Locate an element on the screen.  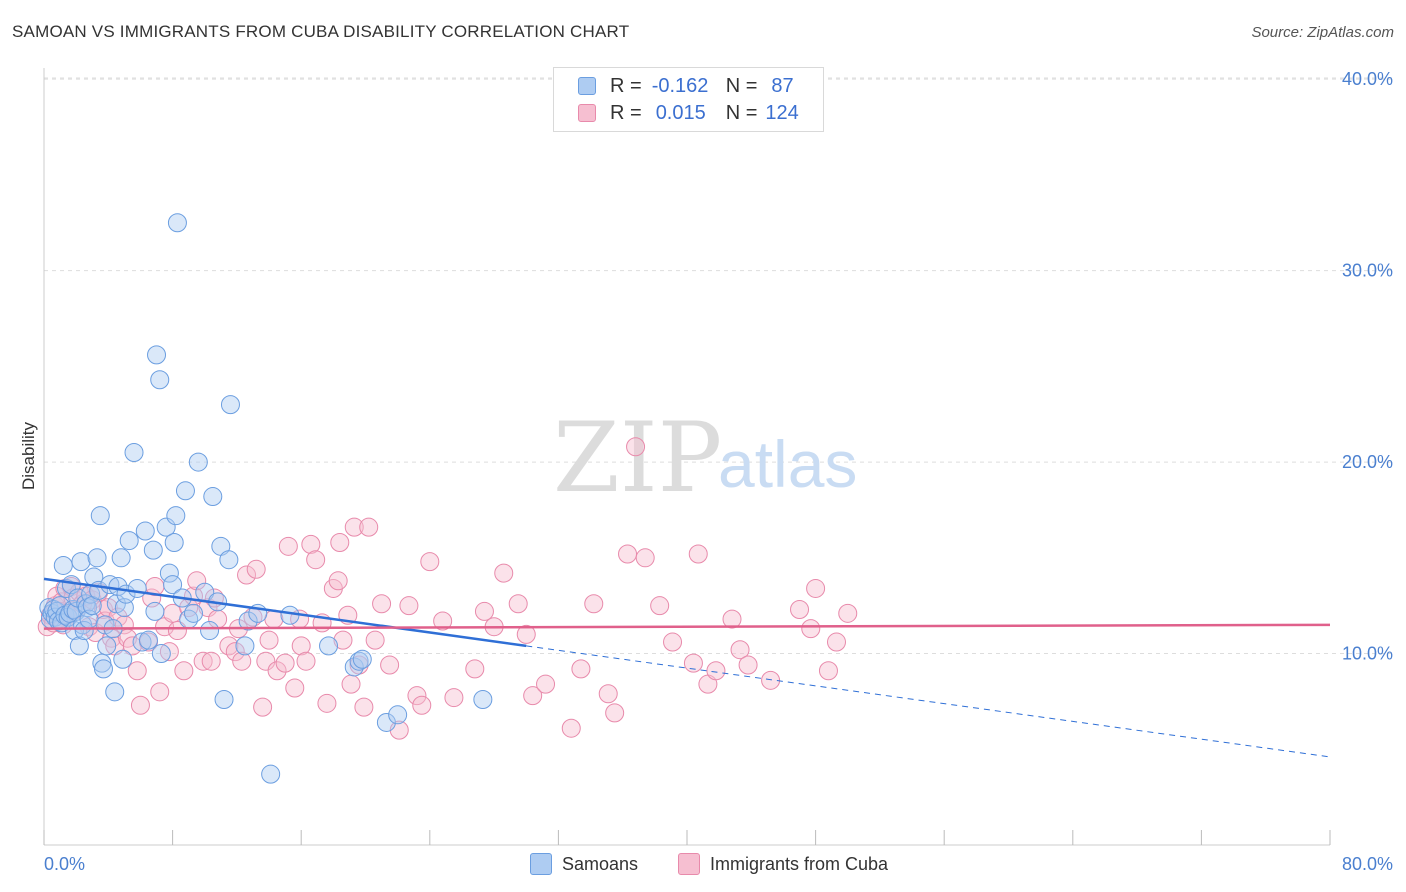
legend-r-value: -0.162 is located at coordinates (680, 85).